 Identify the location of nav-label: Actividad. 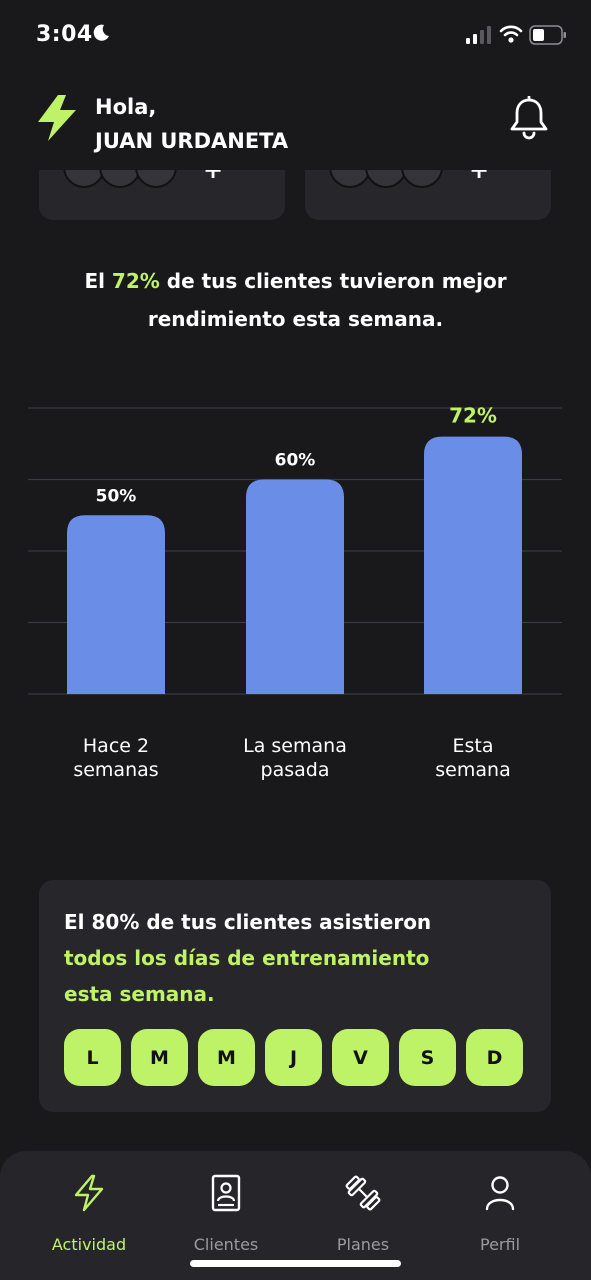
(89, 1244).